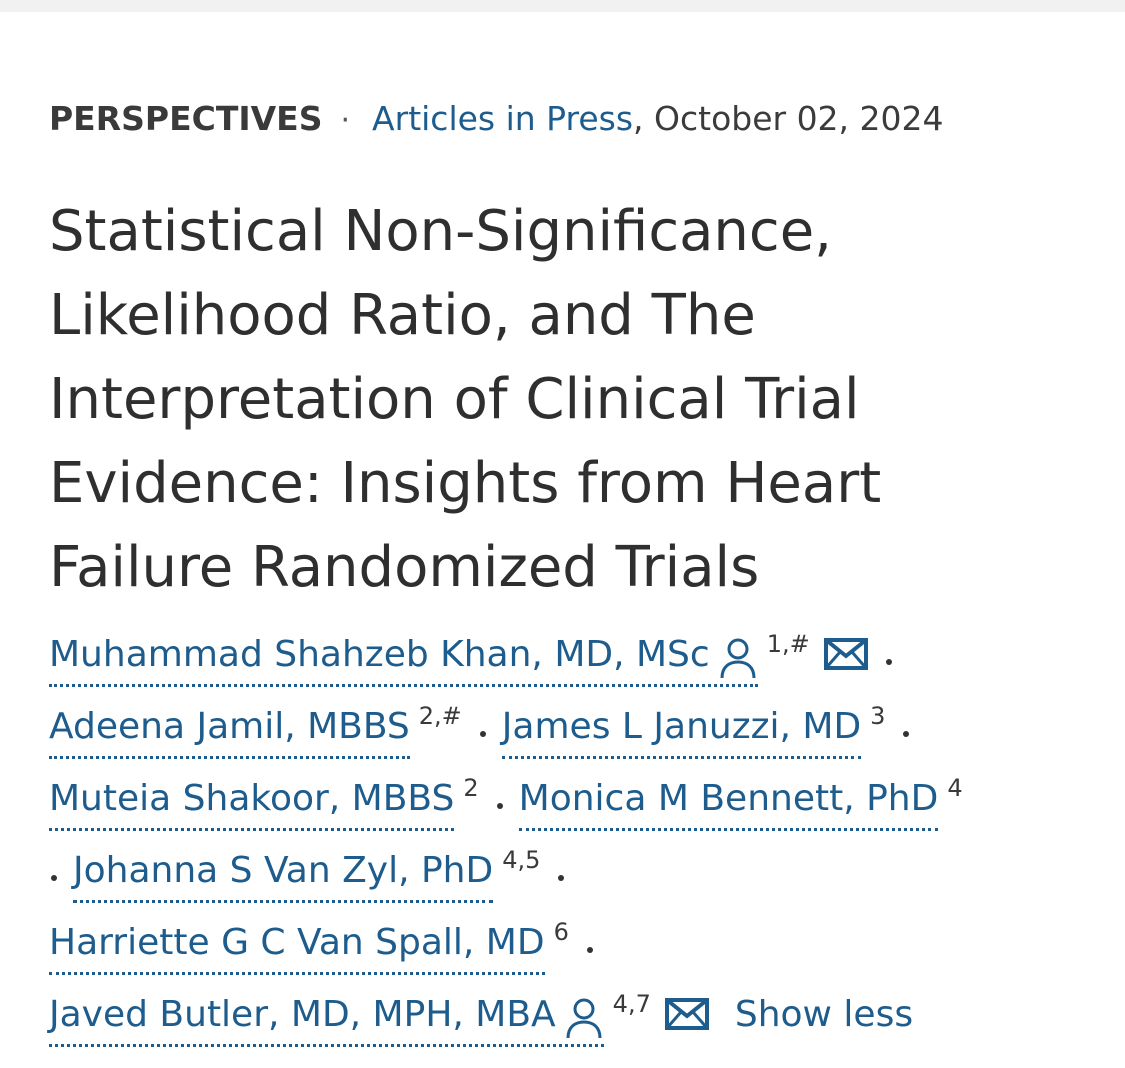  I want to click on author-name: Muhammad Shahzeb Khan, MD, MSc, so click(379, 654).